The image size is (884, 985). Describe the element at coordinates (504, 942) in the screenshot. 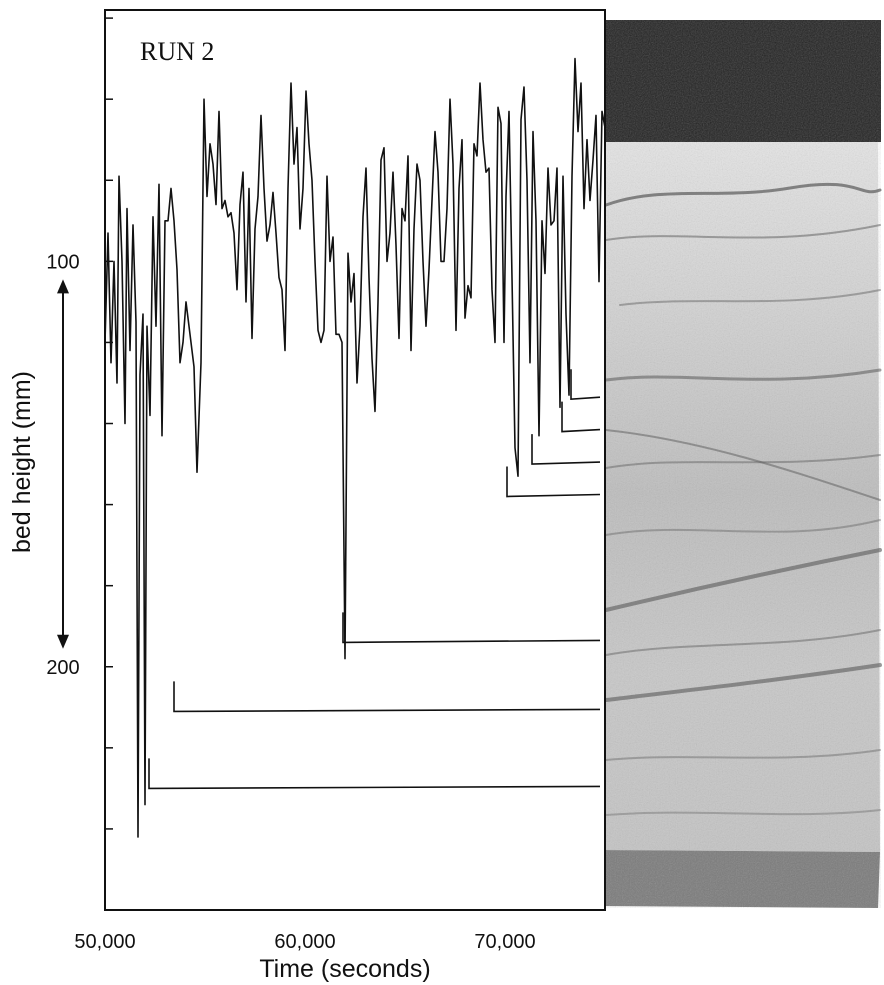

I see `x-tick-label: 70,000` at that location.